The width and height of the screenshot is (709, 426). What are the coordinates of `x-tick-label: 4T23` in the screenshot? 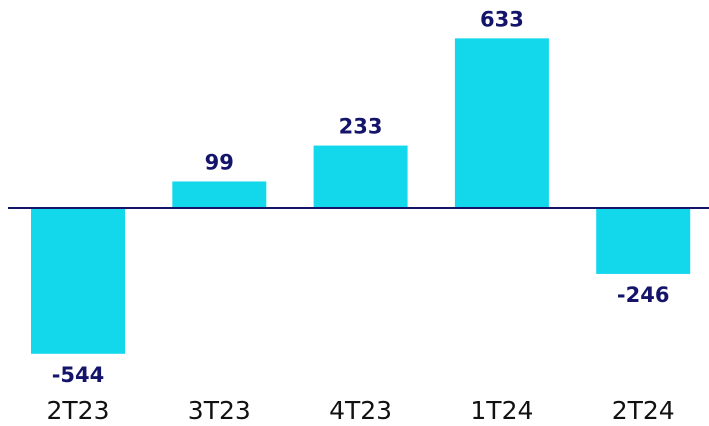 It's located at (360, 410).